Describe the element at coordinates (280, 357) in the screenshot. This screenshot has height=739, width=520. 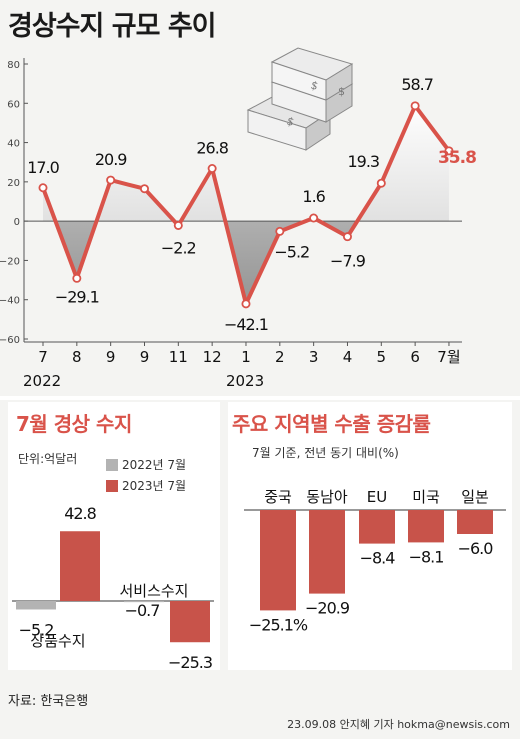
I see `x-tick-label: 2` at that location.